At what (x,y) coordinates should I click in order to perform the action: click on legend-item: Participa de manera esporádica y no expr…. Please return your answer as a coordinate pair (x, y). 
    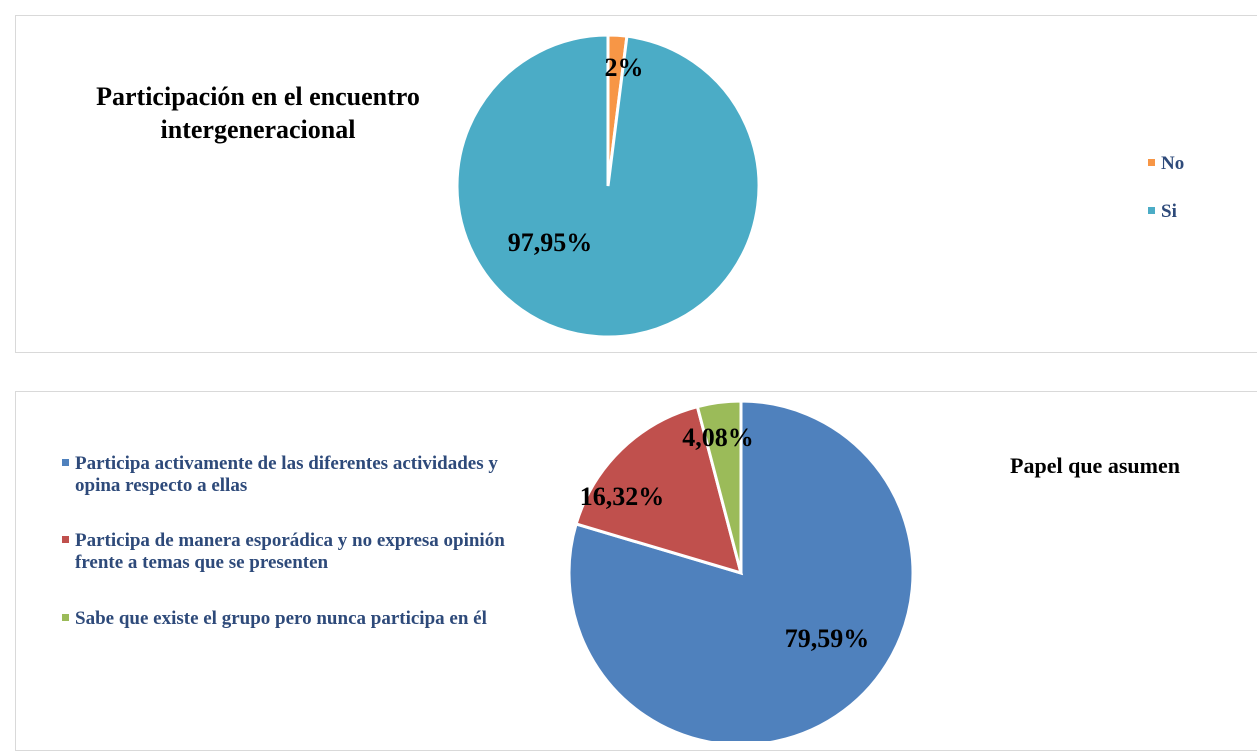
    Looking at the image, I should click on (283, 552).